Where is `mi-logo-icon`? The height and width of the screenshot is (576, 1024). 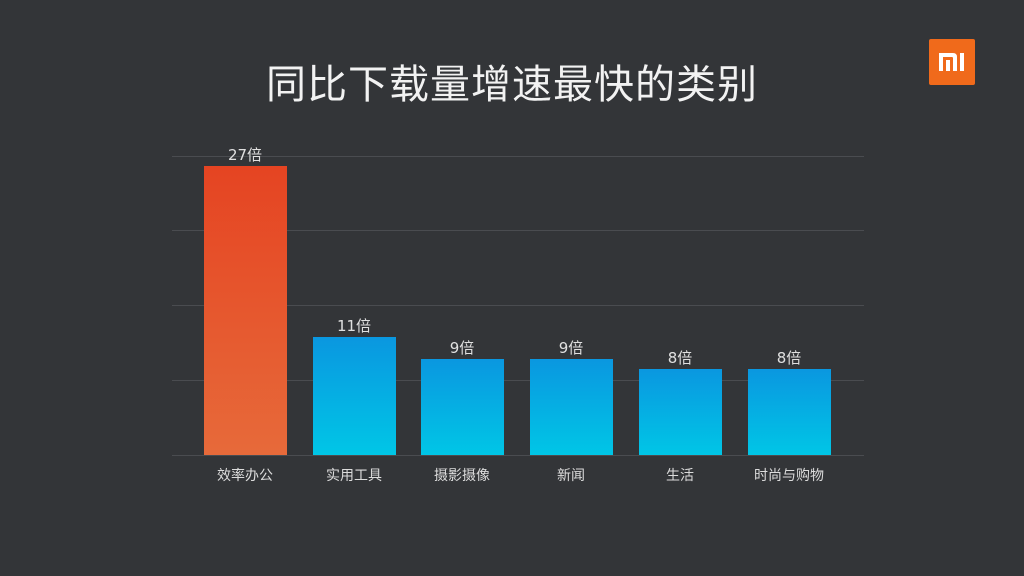 mi-logo-icon is located at coordinates (952, 62).